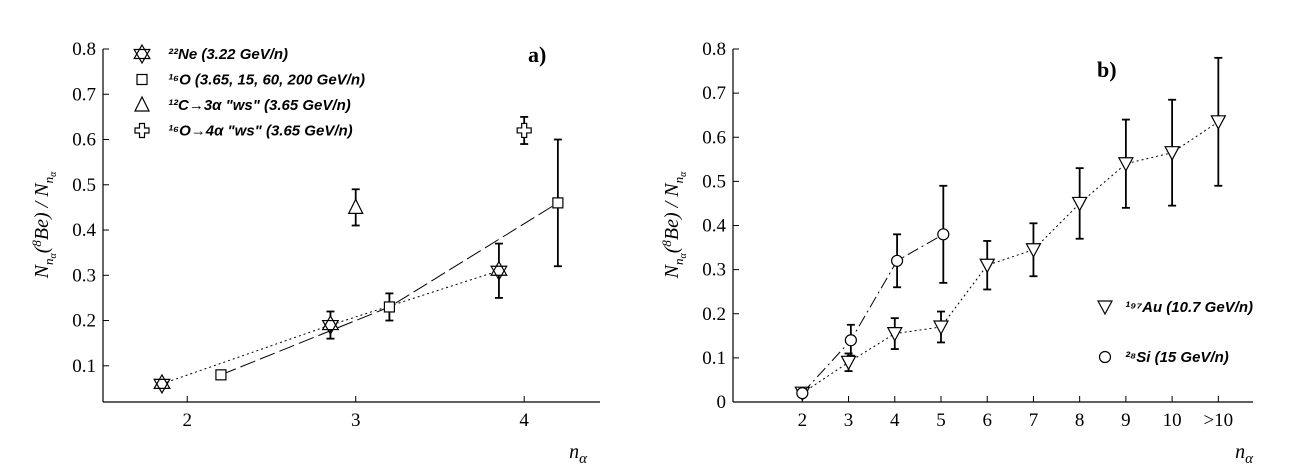  What do you see at coordinates (1080, 420) in the screenshot?
I see `x-tick-label: 8` at bounding box center [1080, 420].